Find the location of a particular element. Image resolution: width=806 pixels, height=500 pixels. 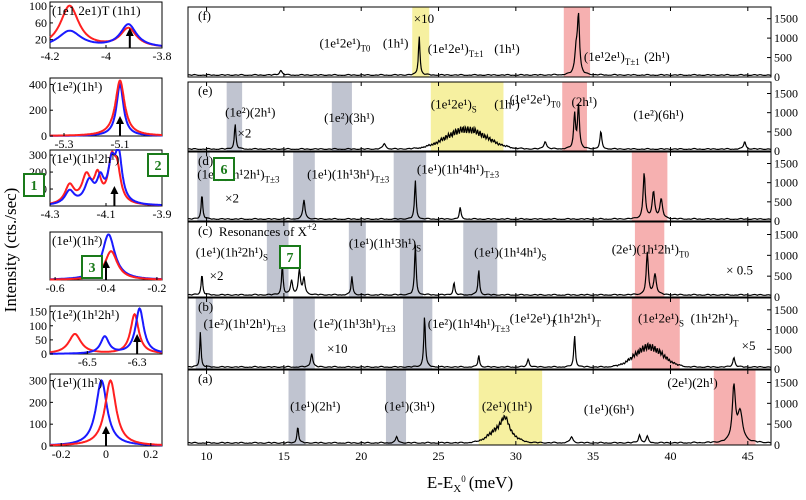

peak-label: (1e¹)(2h¹) is located at coordinates (315, 405).